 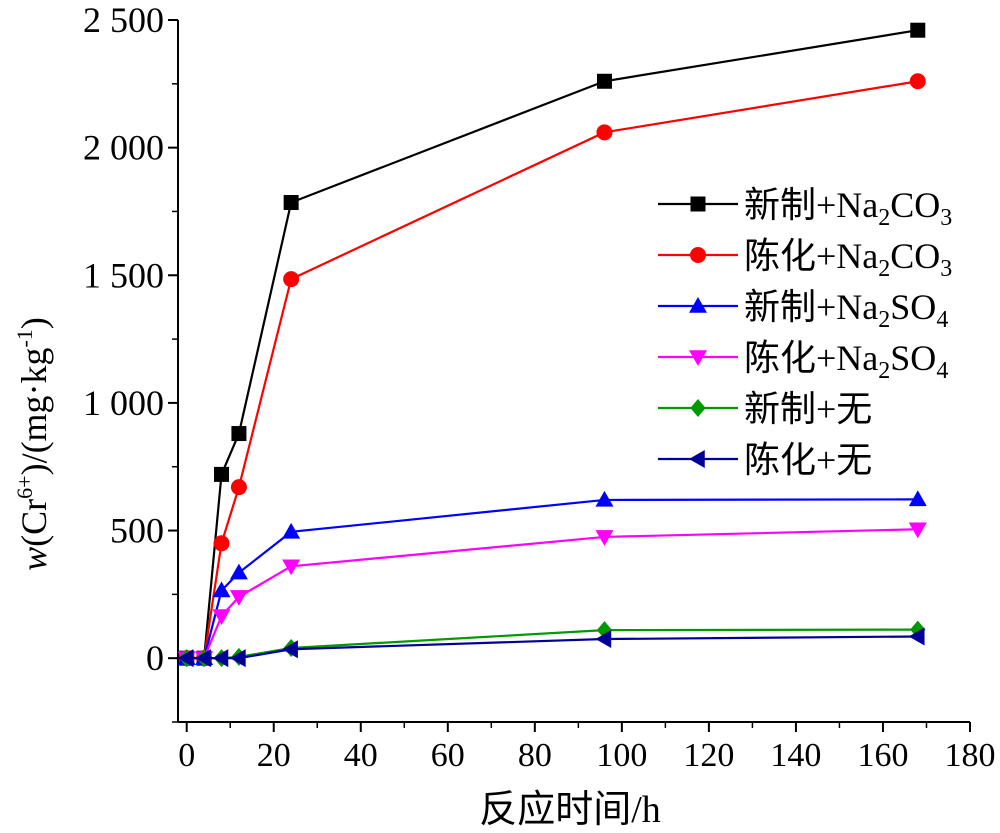 What do you see at coordinates (587, 748) in the screenshot?
I see `x-axis: 0 20 40 60 80 100 120 140 160 180` at bounding box center [587, 748].